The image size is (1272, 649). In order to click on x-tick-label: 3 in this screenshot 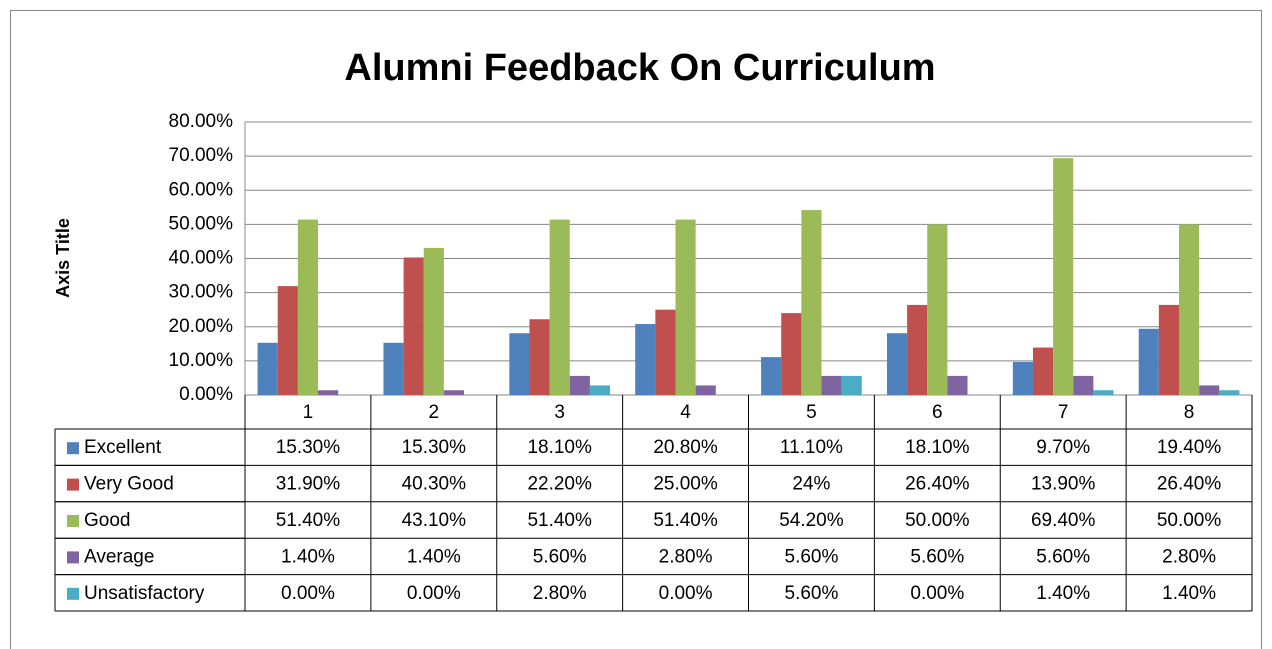, I will do `click(559, 412)`.